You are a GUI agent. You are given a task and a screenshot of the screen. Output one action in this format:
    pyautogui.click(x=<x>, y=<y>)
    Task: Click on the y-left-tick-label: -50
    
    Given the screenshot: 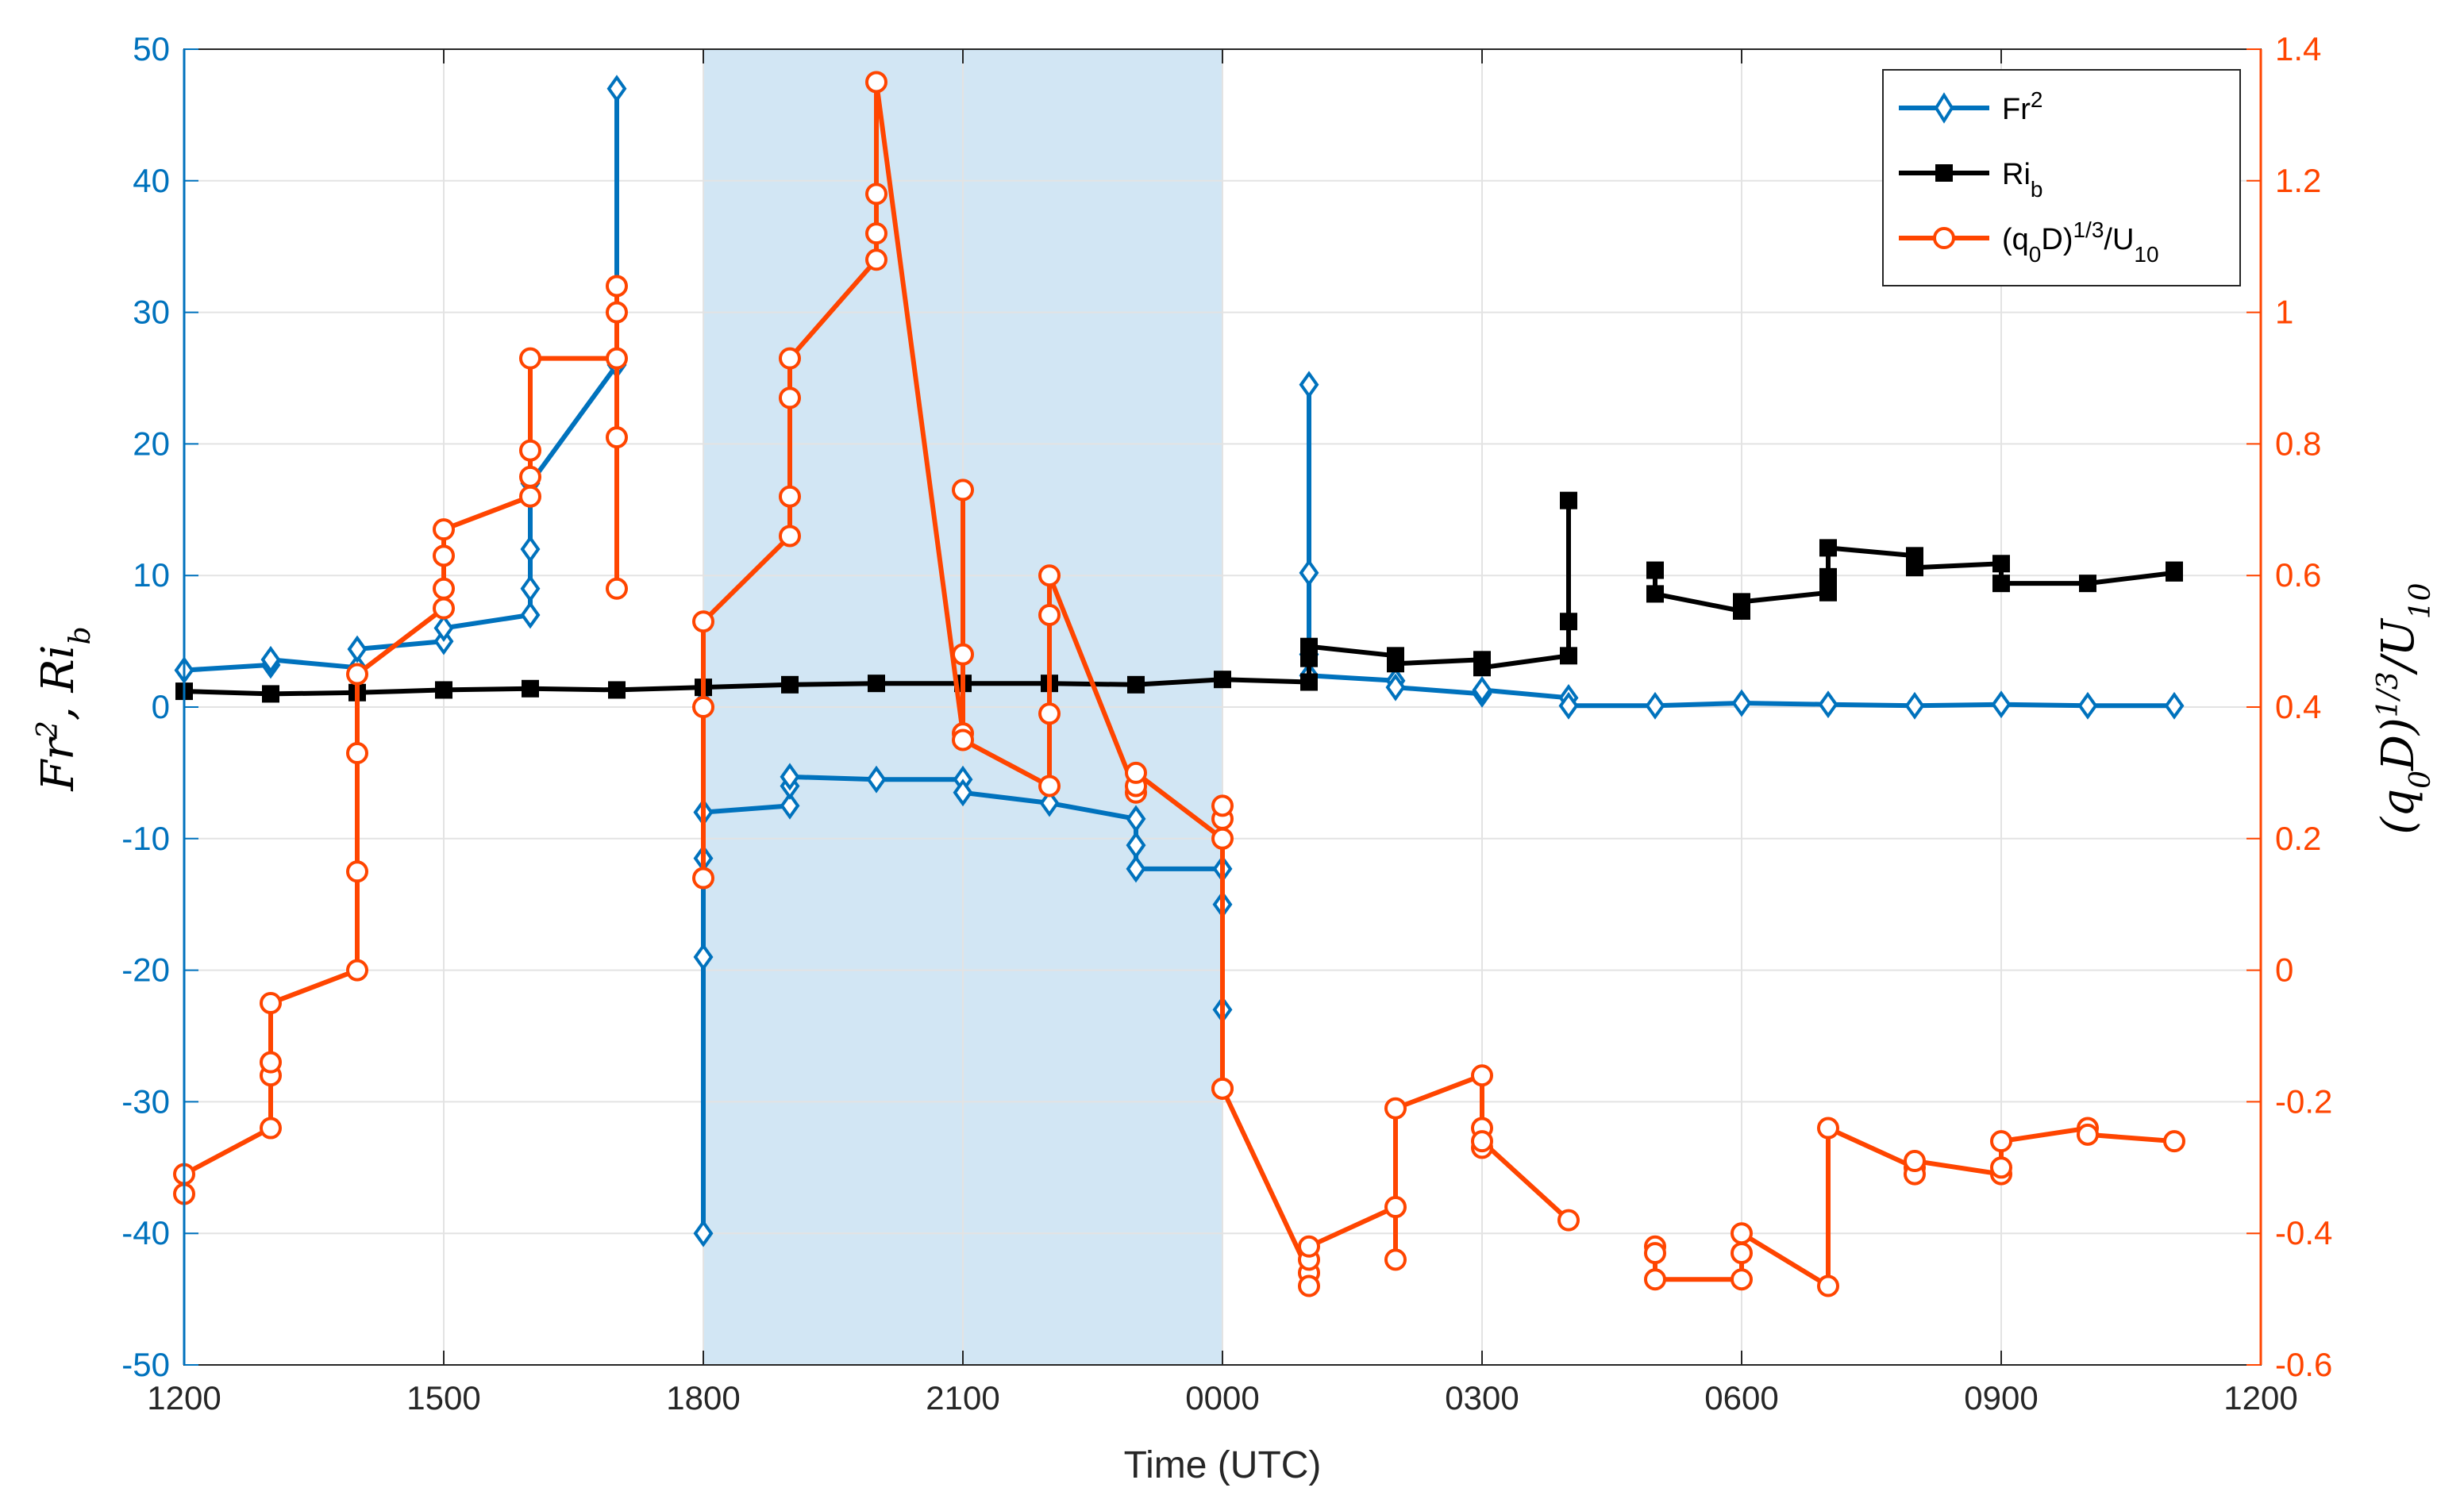 What is the action you would take?
    pyautogui.click(x=145, y=1364)
    